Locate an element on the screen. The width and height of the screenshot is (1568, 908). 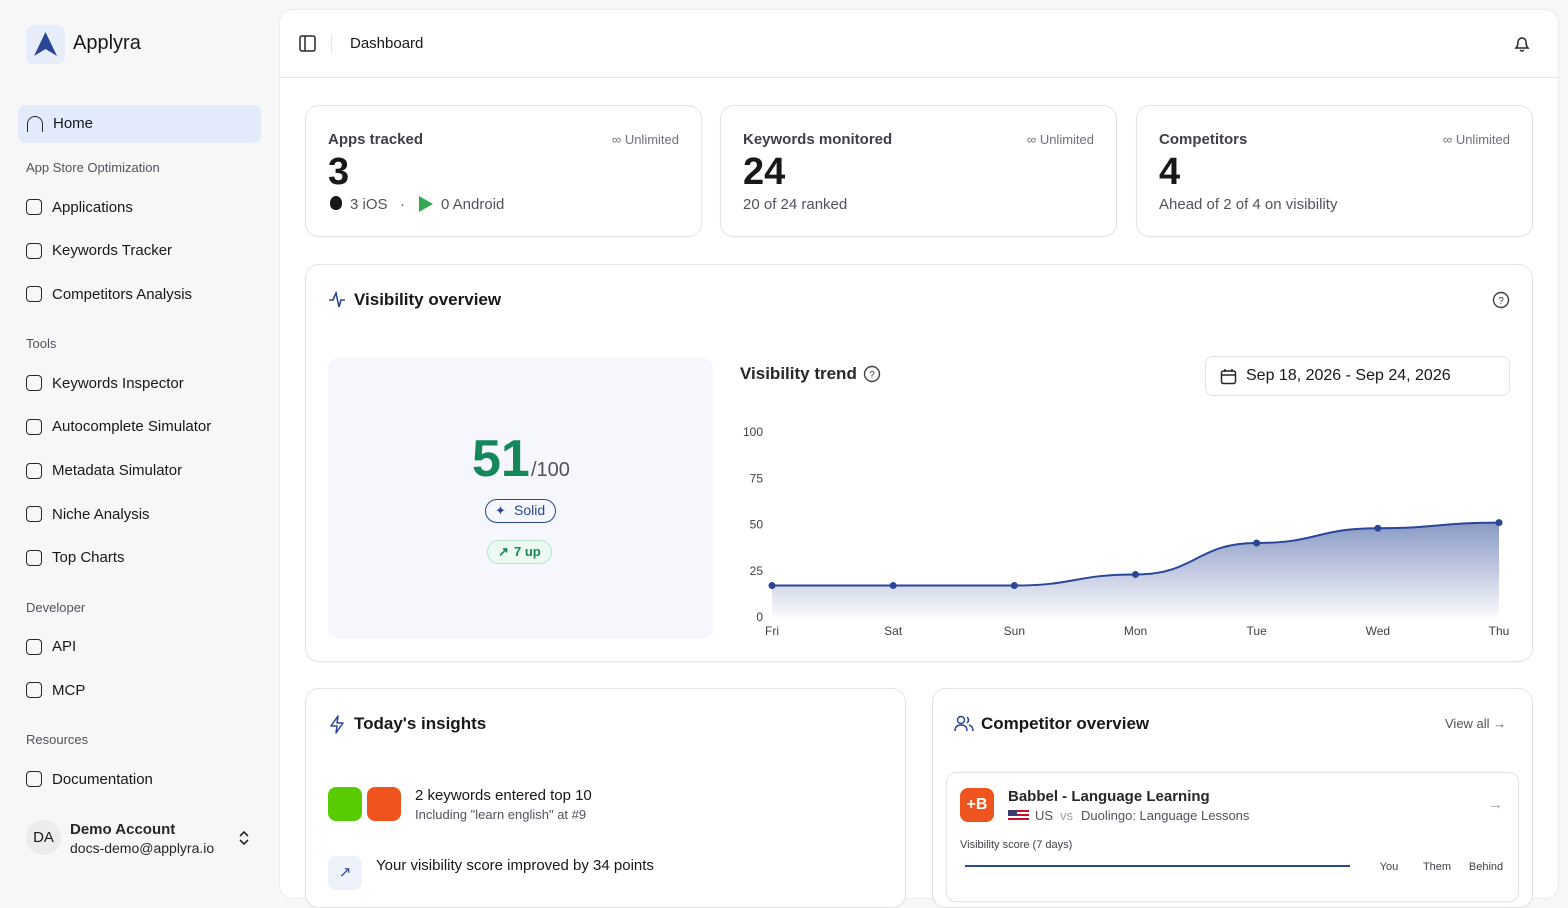
score-badge: ✦ Solid is located at coordinates (521, 511).